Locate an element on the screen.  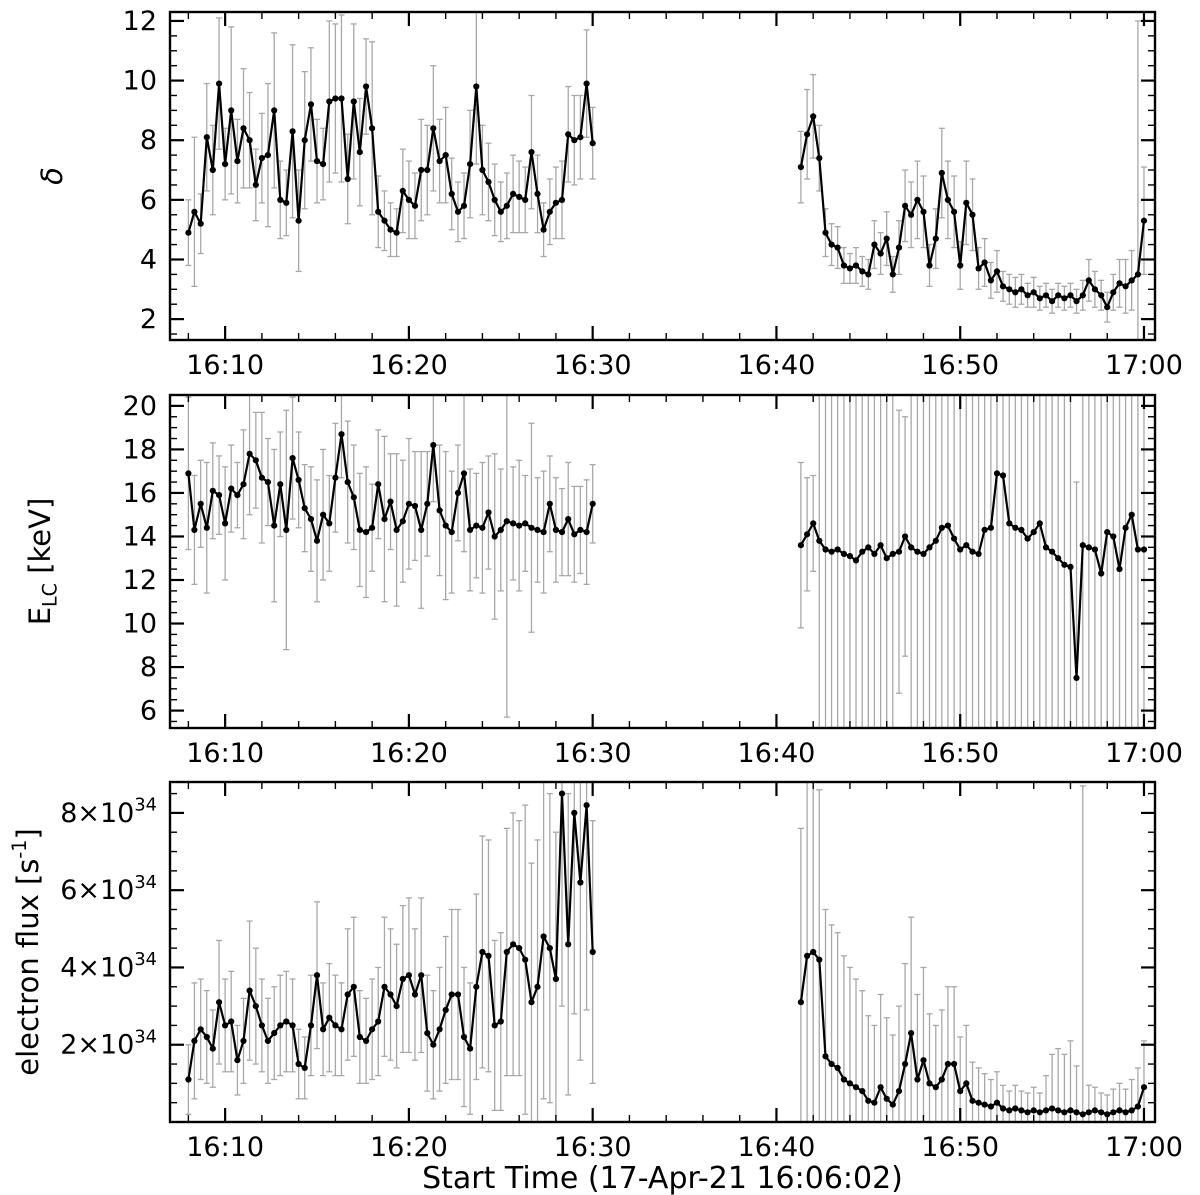
y-tick-label: 12 is located at coordinates (140, 21).